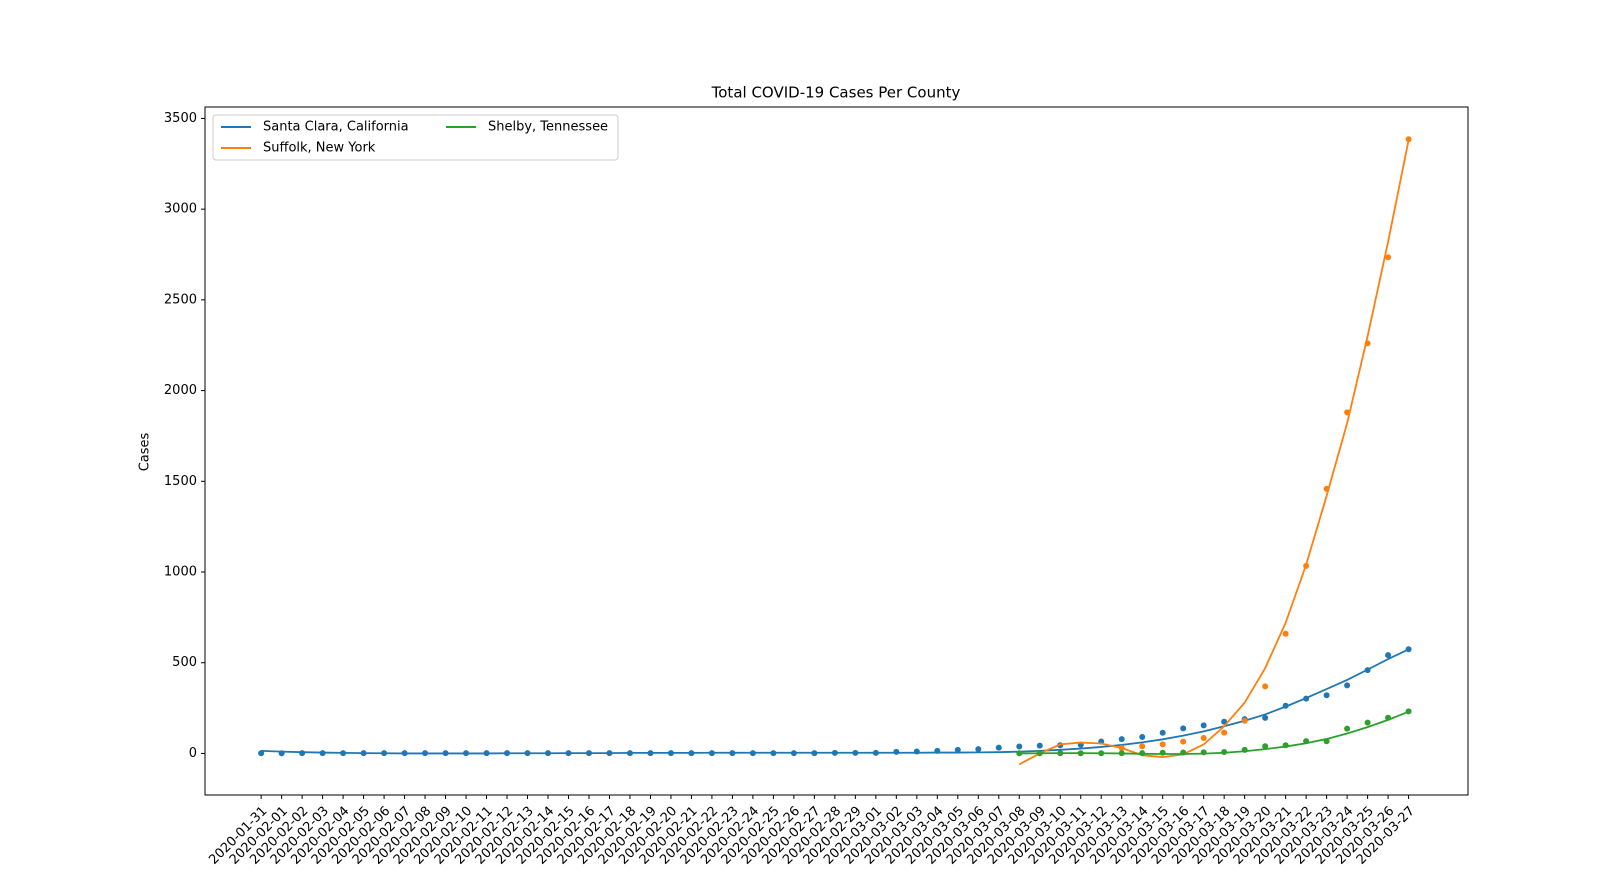  What do you see at coordinates (145, 451) in the screenshot?
I see `y-axis-label: Cases` at bounding box center [145, 451].